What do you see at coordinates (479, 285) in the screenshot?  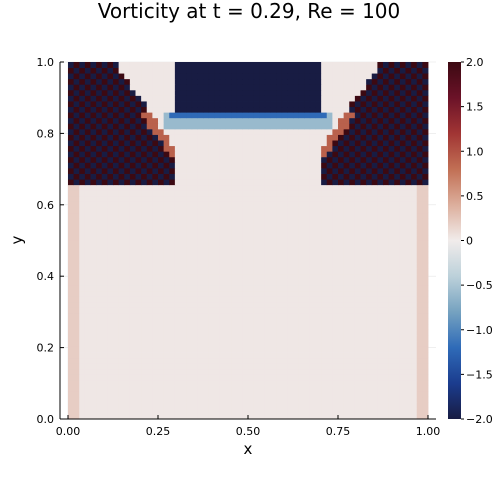 I see `colorbar-tick-label: −0.5` at bounding box center [479, 285].